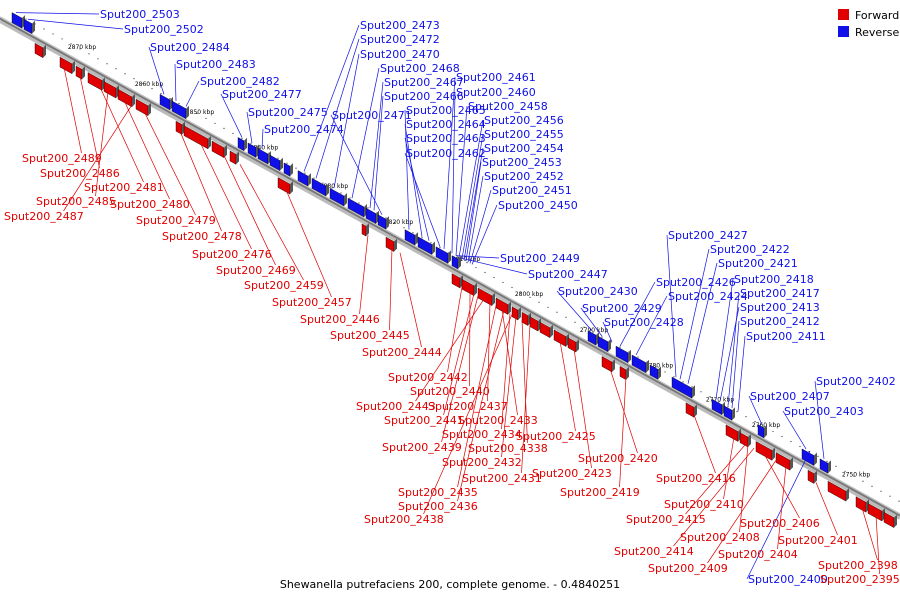 The width and height of the screenshot is (900, 600). Describe the element at coordinates (200, 112) in the screenshot. I see `tick-label: 2850 kbp` at that location.